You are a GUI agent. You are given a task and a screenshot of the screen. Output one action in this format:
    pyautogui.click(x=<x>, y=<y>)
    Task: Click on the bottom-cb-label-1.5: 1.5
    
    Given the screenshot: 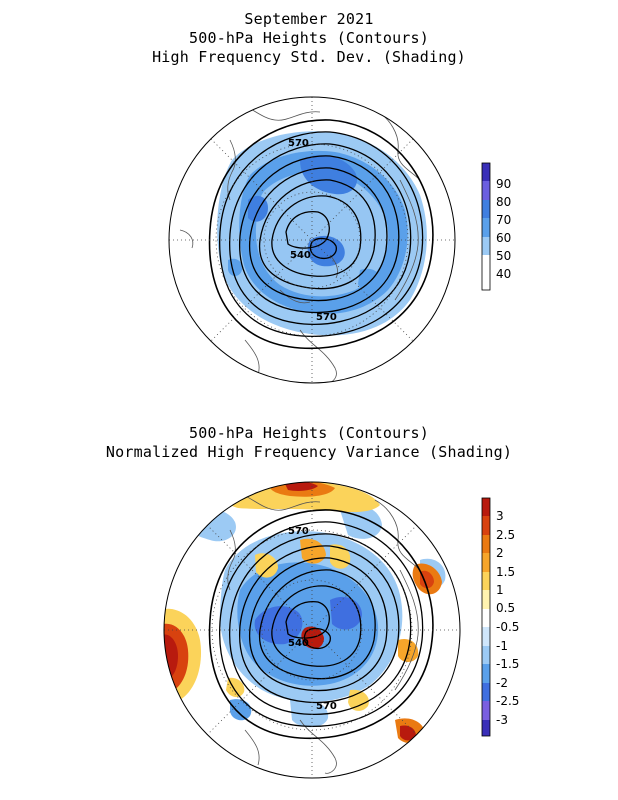 What is the action you would take?
    pyautogui.click(x=505, y=572)
    